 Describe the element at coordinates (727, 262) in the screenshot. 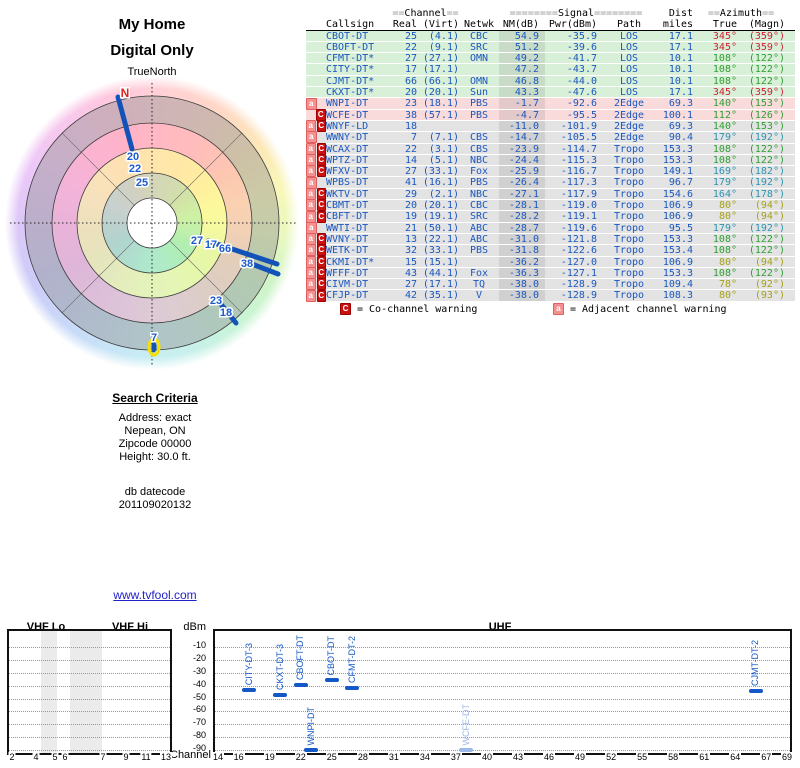

I see `cell-azimuth-true: 80°` at that location.